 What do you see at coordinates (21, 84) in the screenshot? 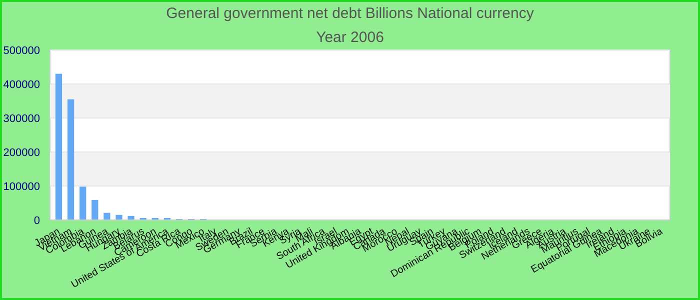
I see `y-tick-label: 400000` at bounding box center [21, 84].